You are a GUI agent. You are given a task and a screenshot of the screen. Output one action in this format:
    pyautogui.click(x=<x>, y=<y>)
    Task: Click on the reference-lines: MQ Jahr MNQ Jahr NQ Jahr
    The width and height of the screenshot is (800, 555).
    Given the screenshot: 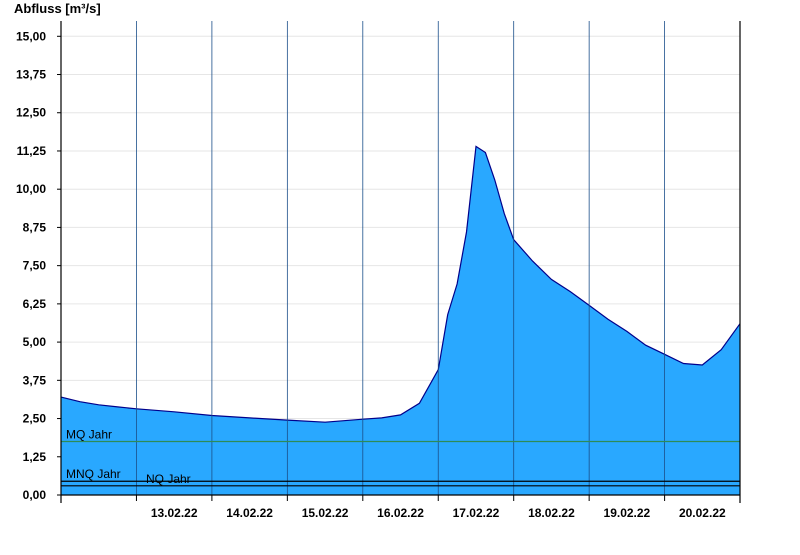 What is the action you would take?
    pyautogui.click(x=400, y=457)
    